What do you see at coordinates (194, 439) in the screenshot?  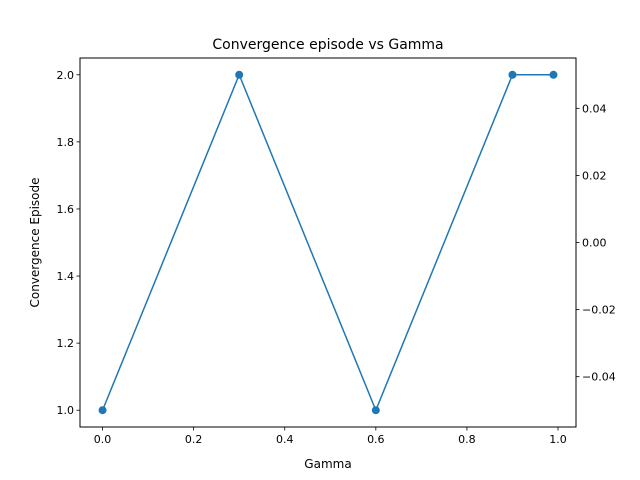 I see `x-tick-label: 0.2` at bounding box center [194, 439].